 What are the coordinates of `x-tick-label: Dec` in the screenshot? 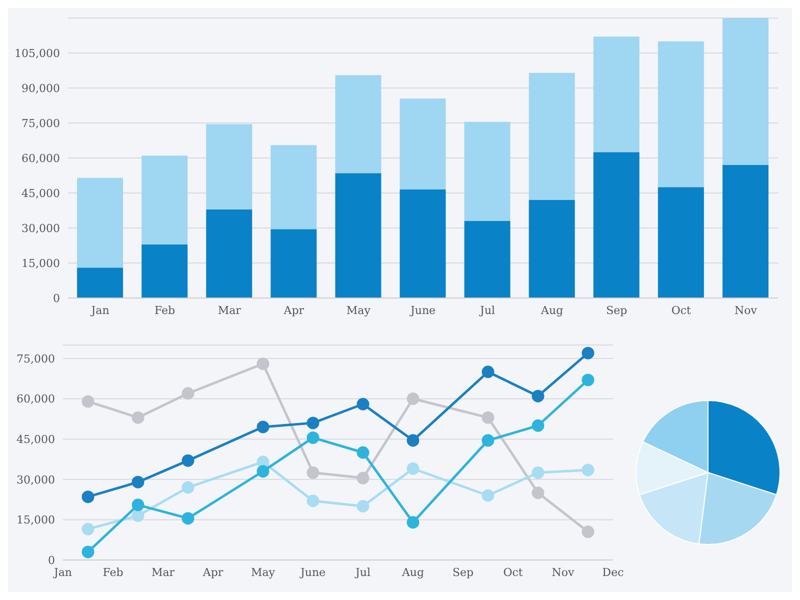 It's located at (613, 572).